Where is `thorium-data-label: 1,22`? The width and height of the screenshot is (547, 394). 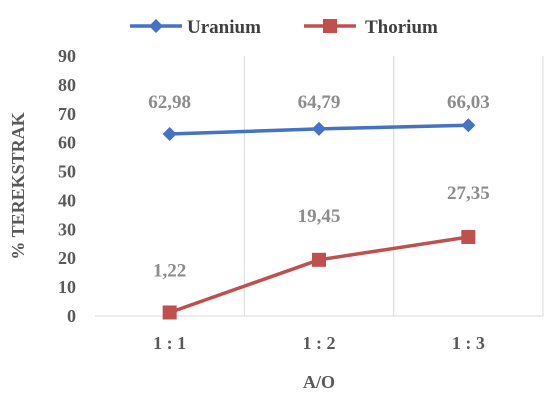 thorium-data-label: 1,22 is located at coordinates (169, 270).